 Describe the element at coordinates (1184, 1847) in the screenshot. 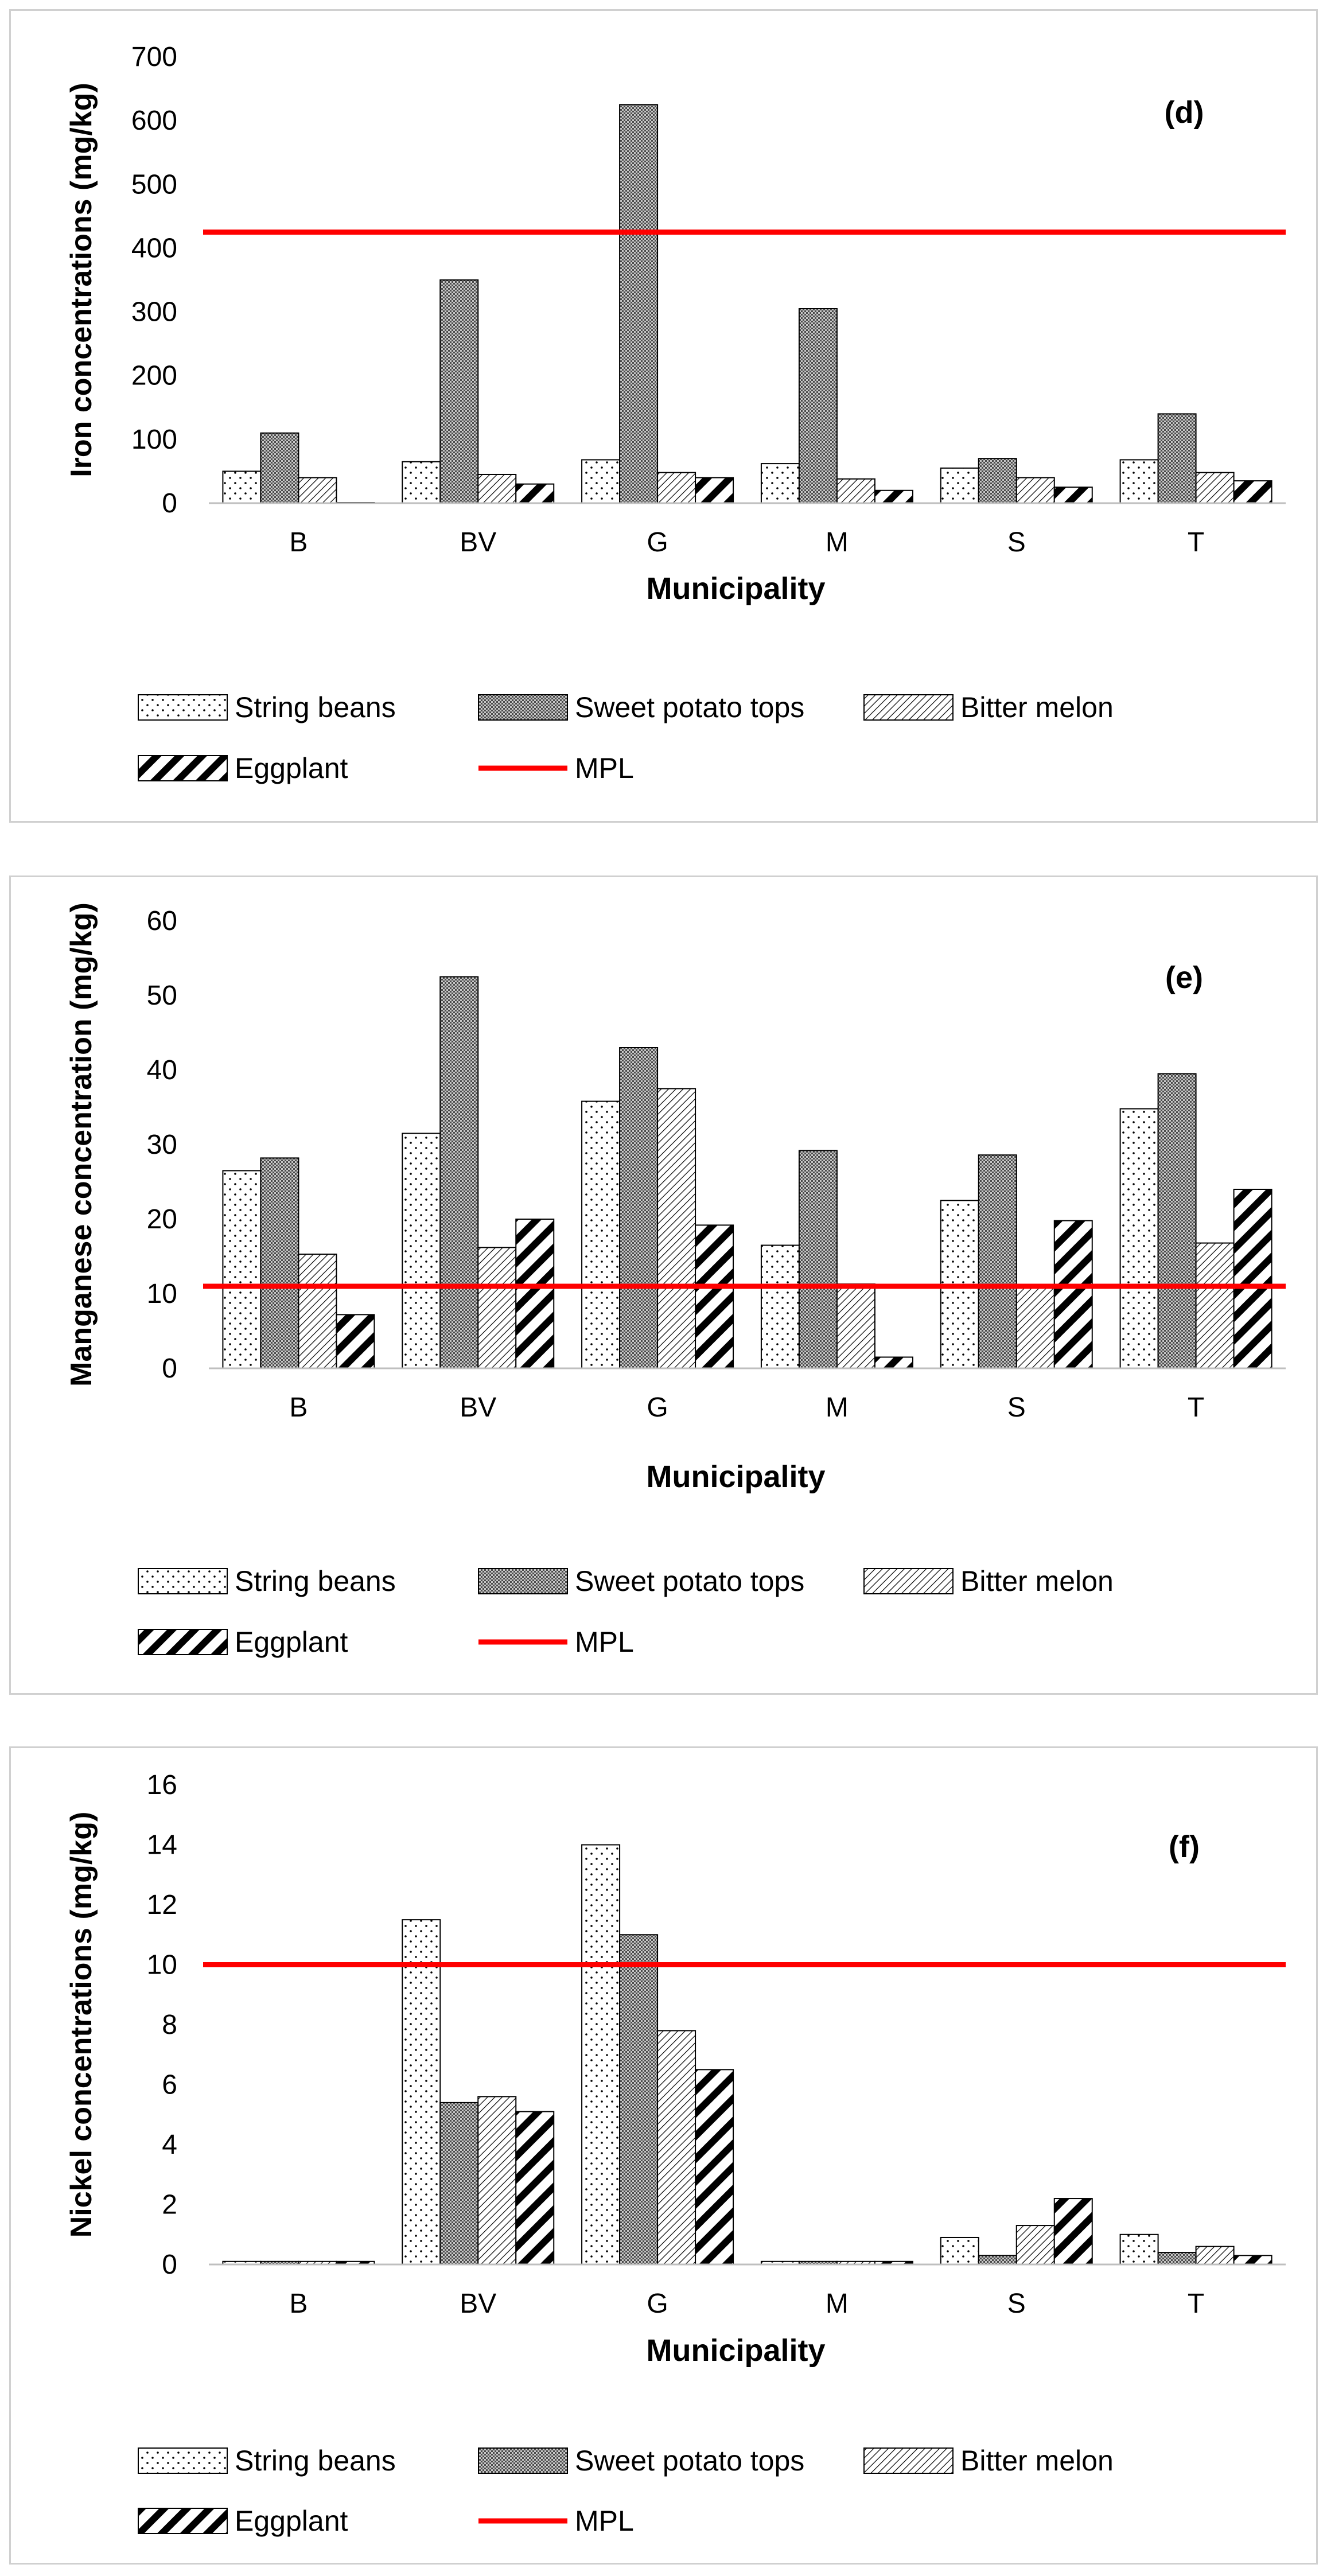

I see `panel-label: (f)` at that location.